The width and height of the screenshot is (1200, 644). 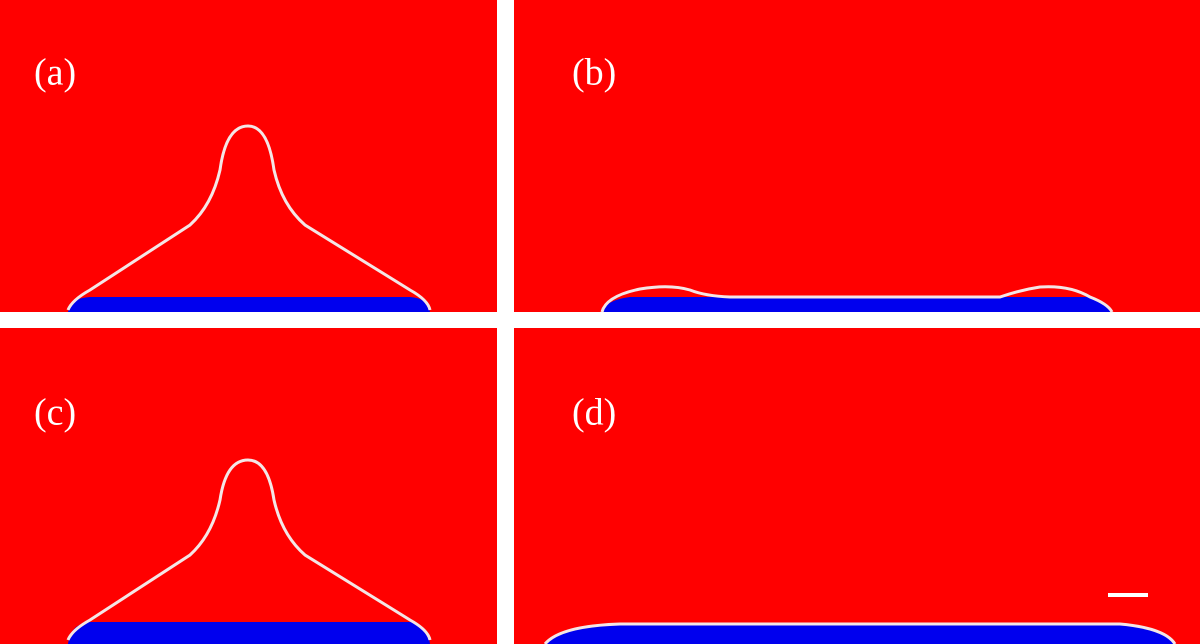 I want to click on panel-label: (a), so click(x=55, y=73).